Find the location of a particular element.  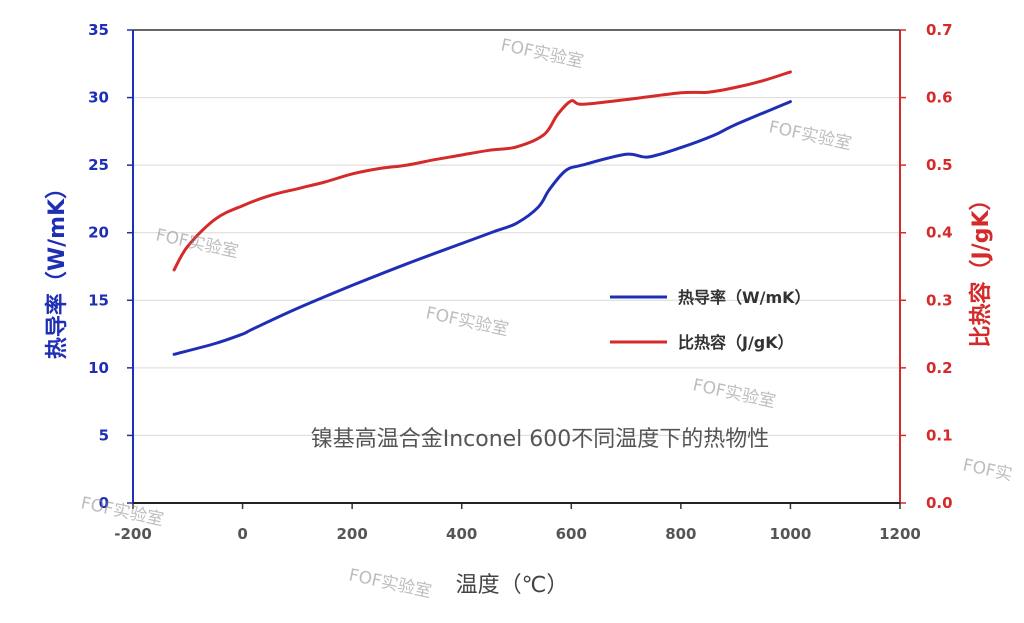

y-left-tick-label: 15 is located at coordinates (98, 300).